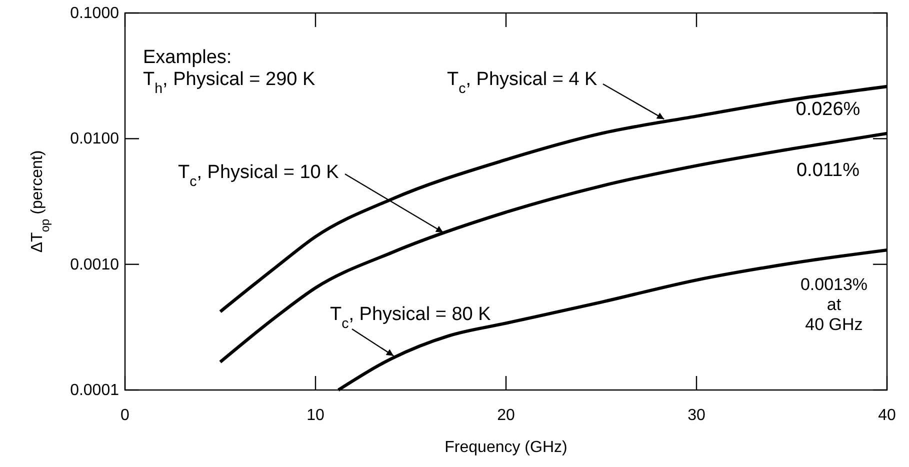 This screenshot has height=467, width=909. I want to click on y-tick-label: 0.0010, so click(95, 265).